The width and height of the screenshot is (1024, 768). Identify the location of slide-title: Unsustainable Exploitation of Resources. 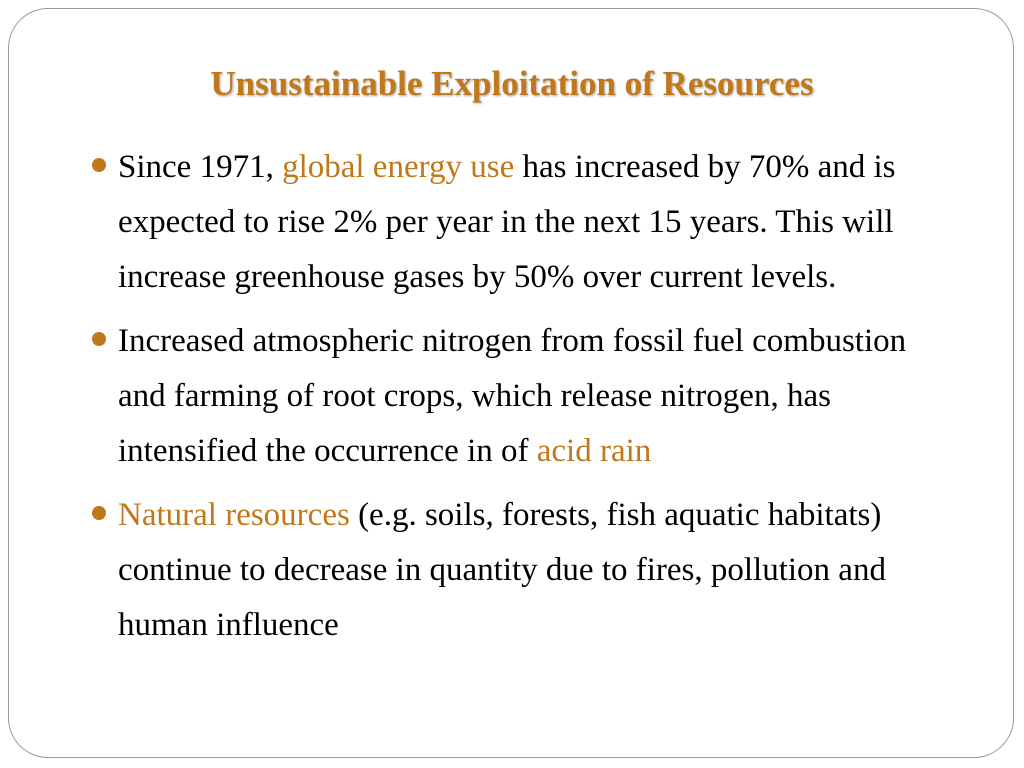
(512, 83).